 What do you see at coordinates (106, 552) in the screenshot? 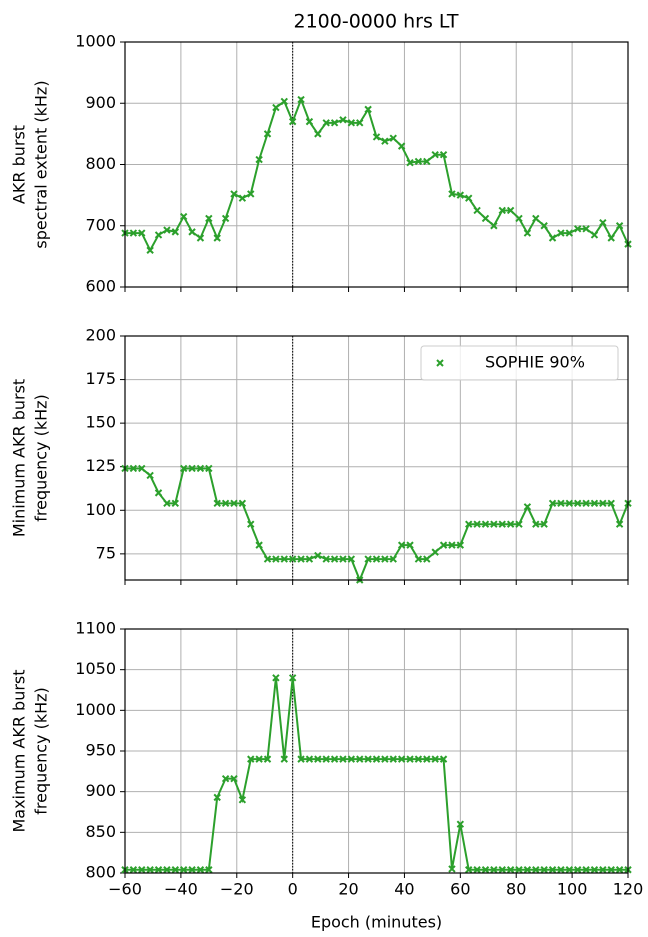
I see `y-tick-label: 75` at bounding box center [106, 552].